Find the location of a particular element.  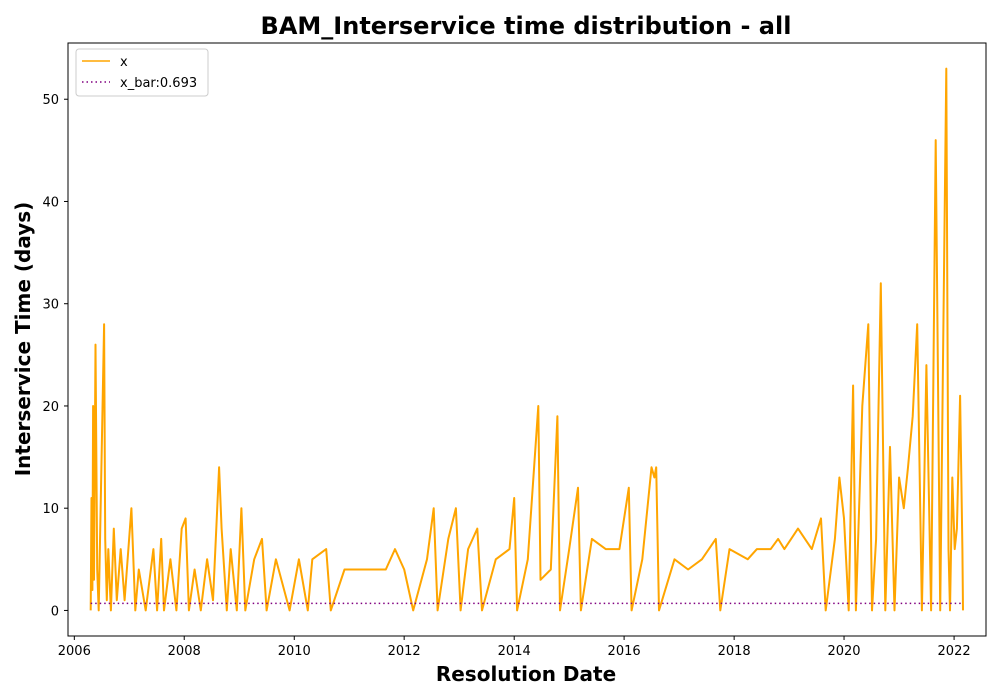

x-tick-label: 2020 is located at coordinates (843, 651).